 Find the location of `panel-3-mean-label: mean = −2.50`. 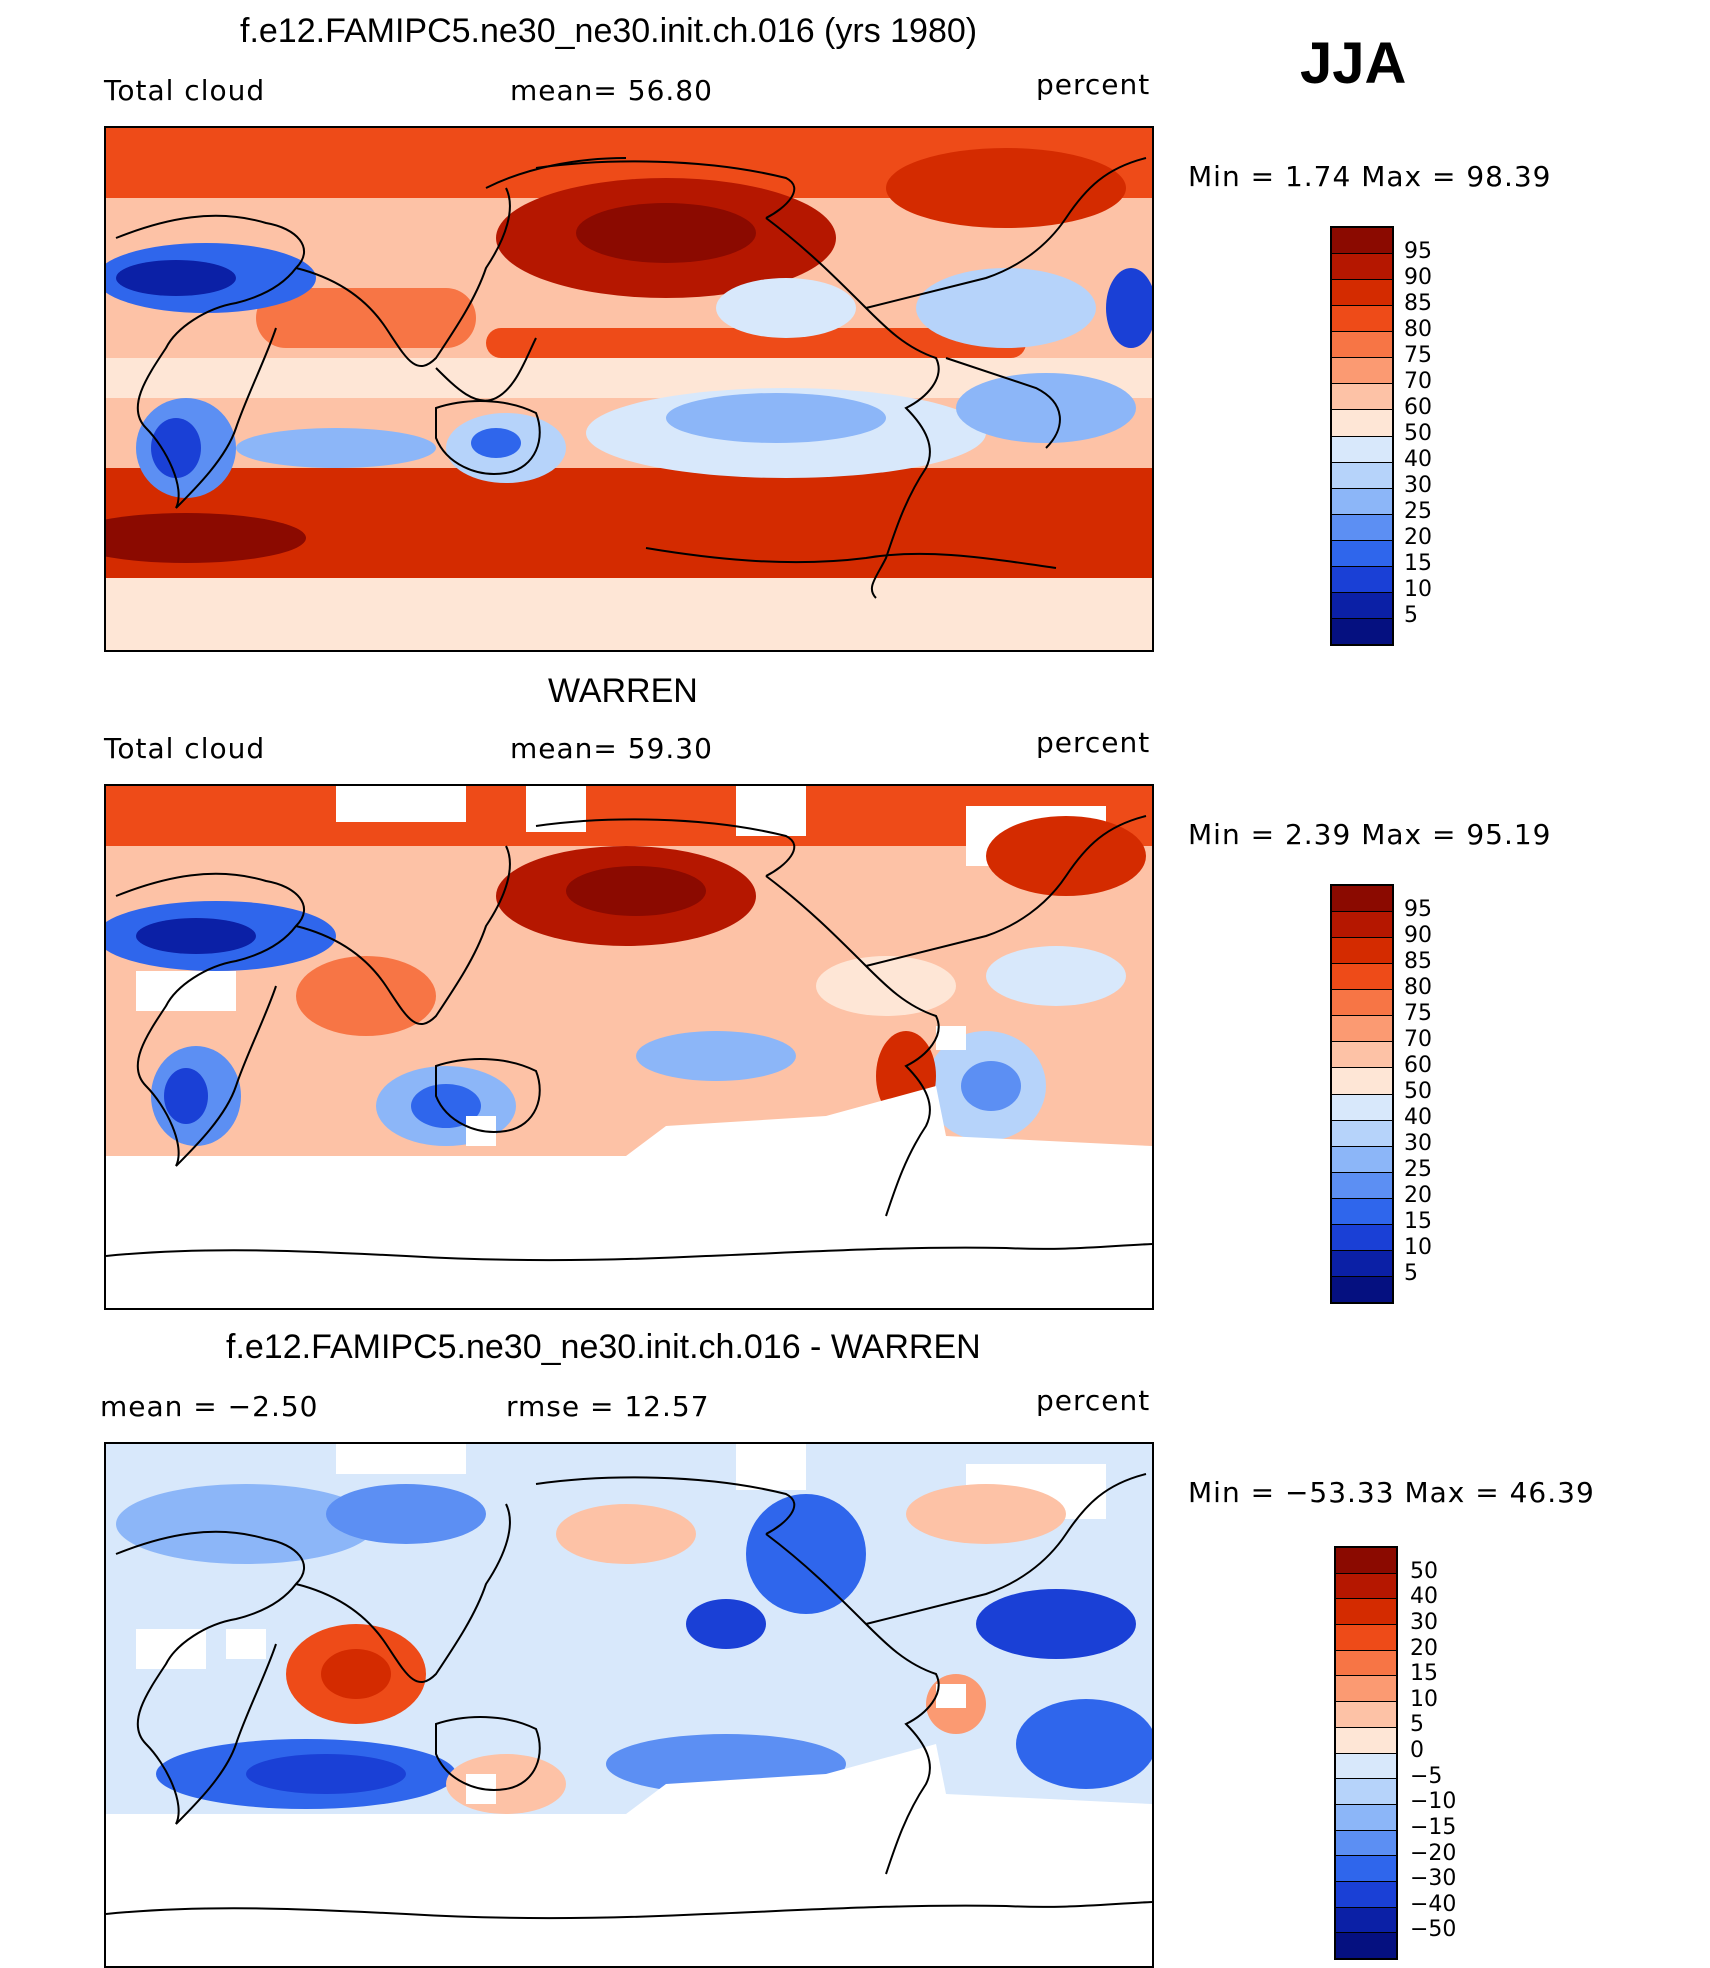

panel-3-mean-label: mean = −2.50 is located at coordinates (209, 1406).